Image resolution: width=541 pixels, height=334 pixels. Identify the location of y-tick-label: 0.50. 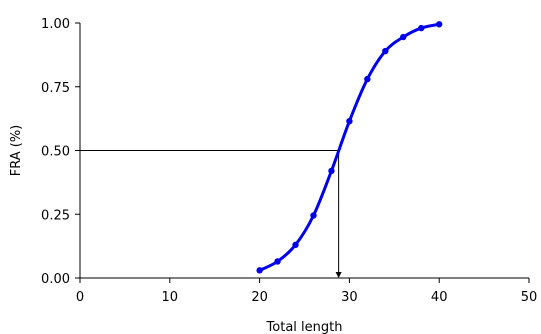
(55, 152).